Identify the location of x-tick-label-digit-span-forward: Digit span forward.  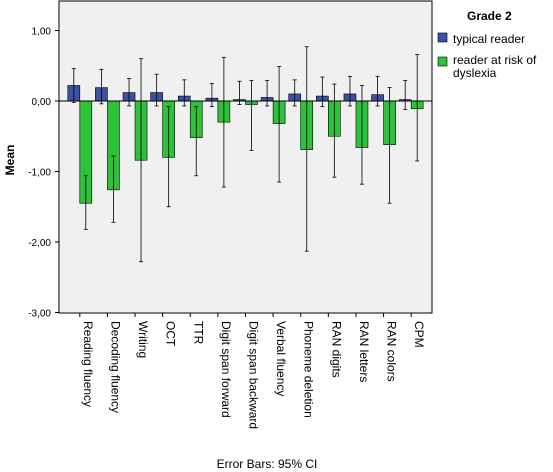
(226, 369).